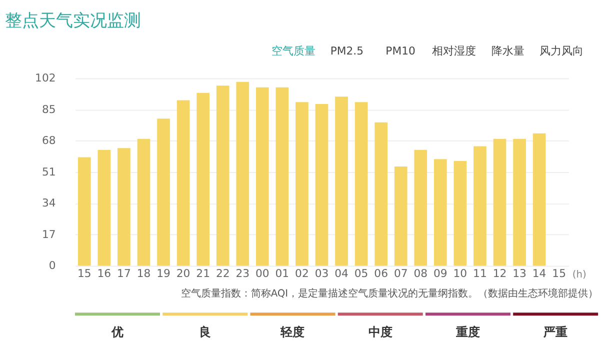 The image size is (604, 362). I want to click on x-tick-label: 08, so click(421, 273).